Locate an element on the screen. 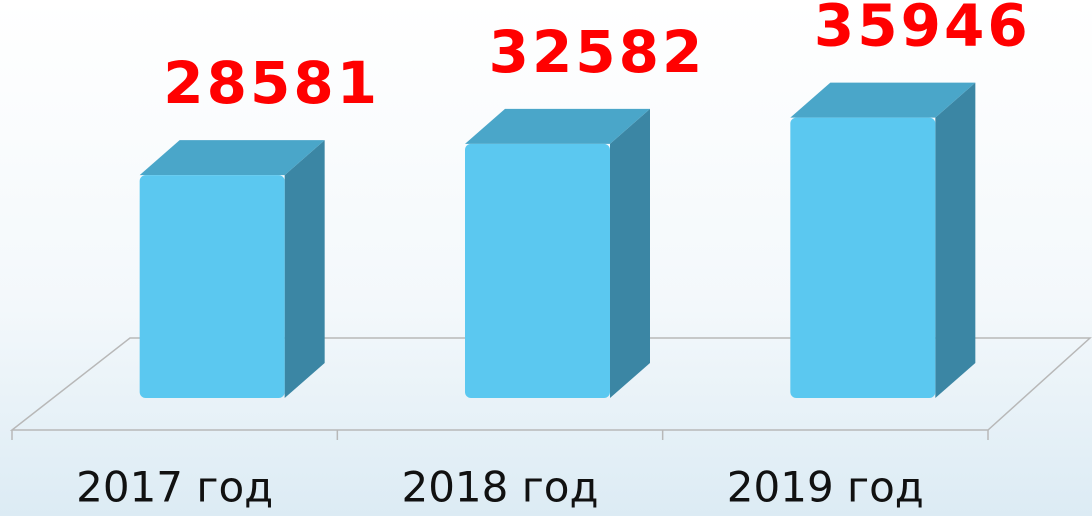 This screenshot has height=516, width=1092. x-tick-label: 2019 год is located at coordinates (825, 487).